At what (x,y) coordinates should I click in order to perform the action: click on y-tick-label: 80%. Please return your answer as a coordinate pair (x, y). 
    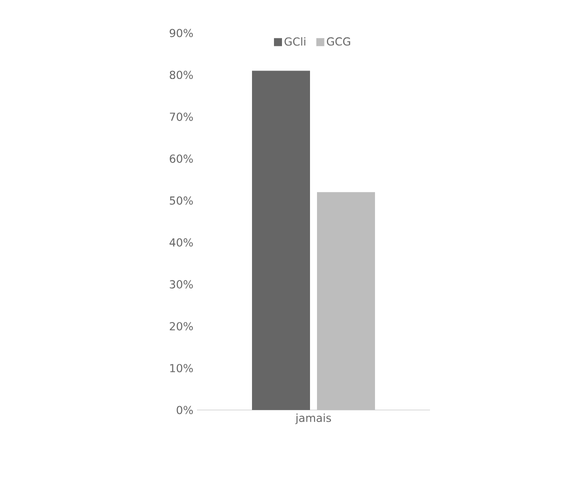
    Looking at the image, I should click on (181, 75).